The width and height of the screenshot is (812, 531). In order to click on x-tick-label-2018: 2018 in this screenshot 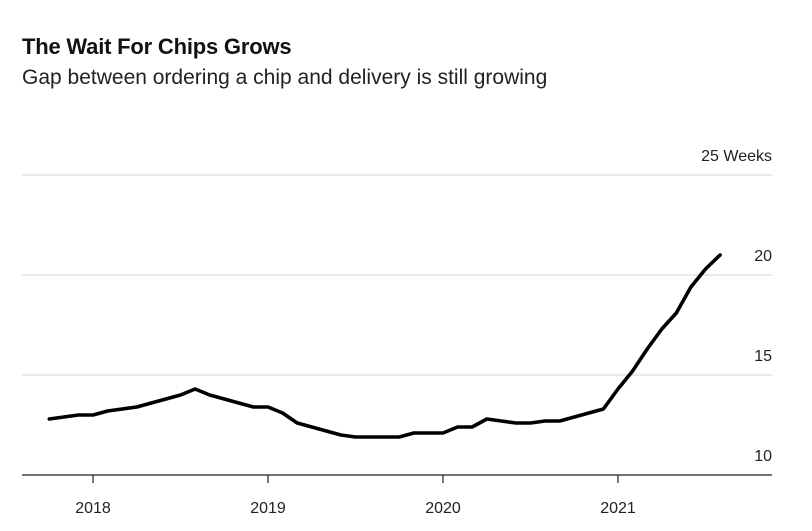, I will do `click(93, 508)`.